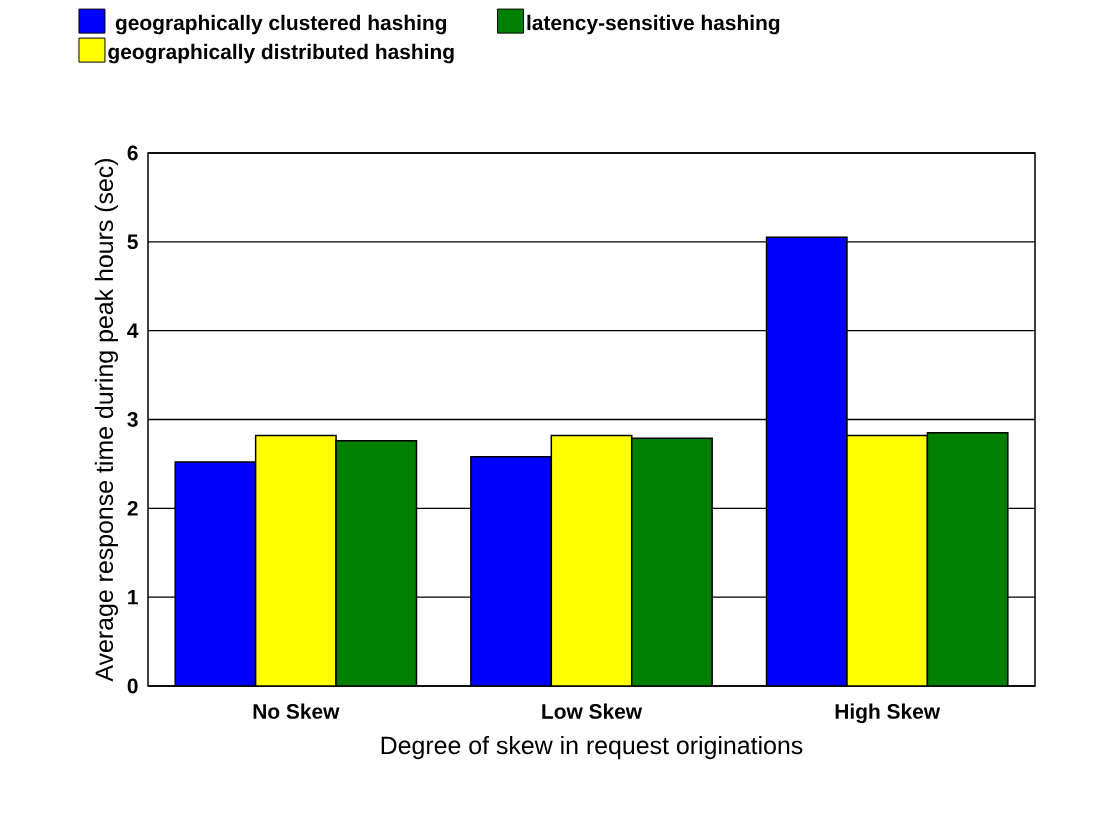 The width and height of the screenshot is (1109, 816). What do you see at coordinates (132, 686) in the screenshot?
I see `y-tick-label: 0` at bounding box center [132, 686].